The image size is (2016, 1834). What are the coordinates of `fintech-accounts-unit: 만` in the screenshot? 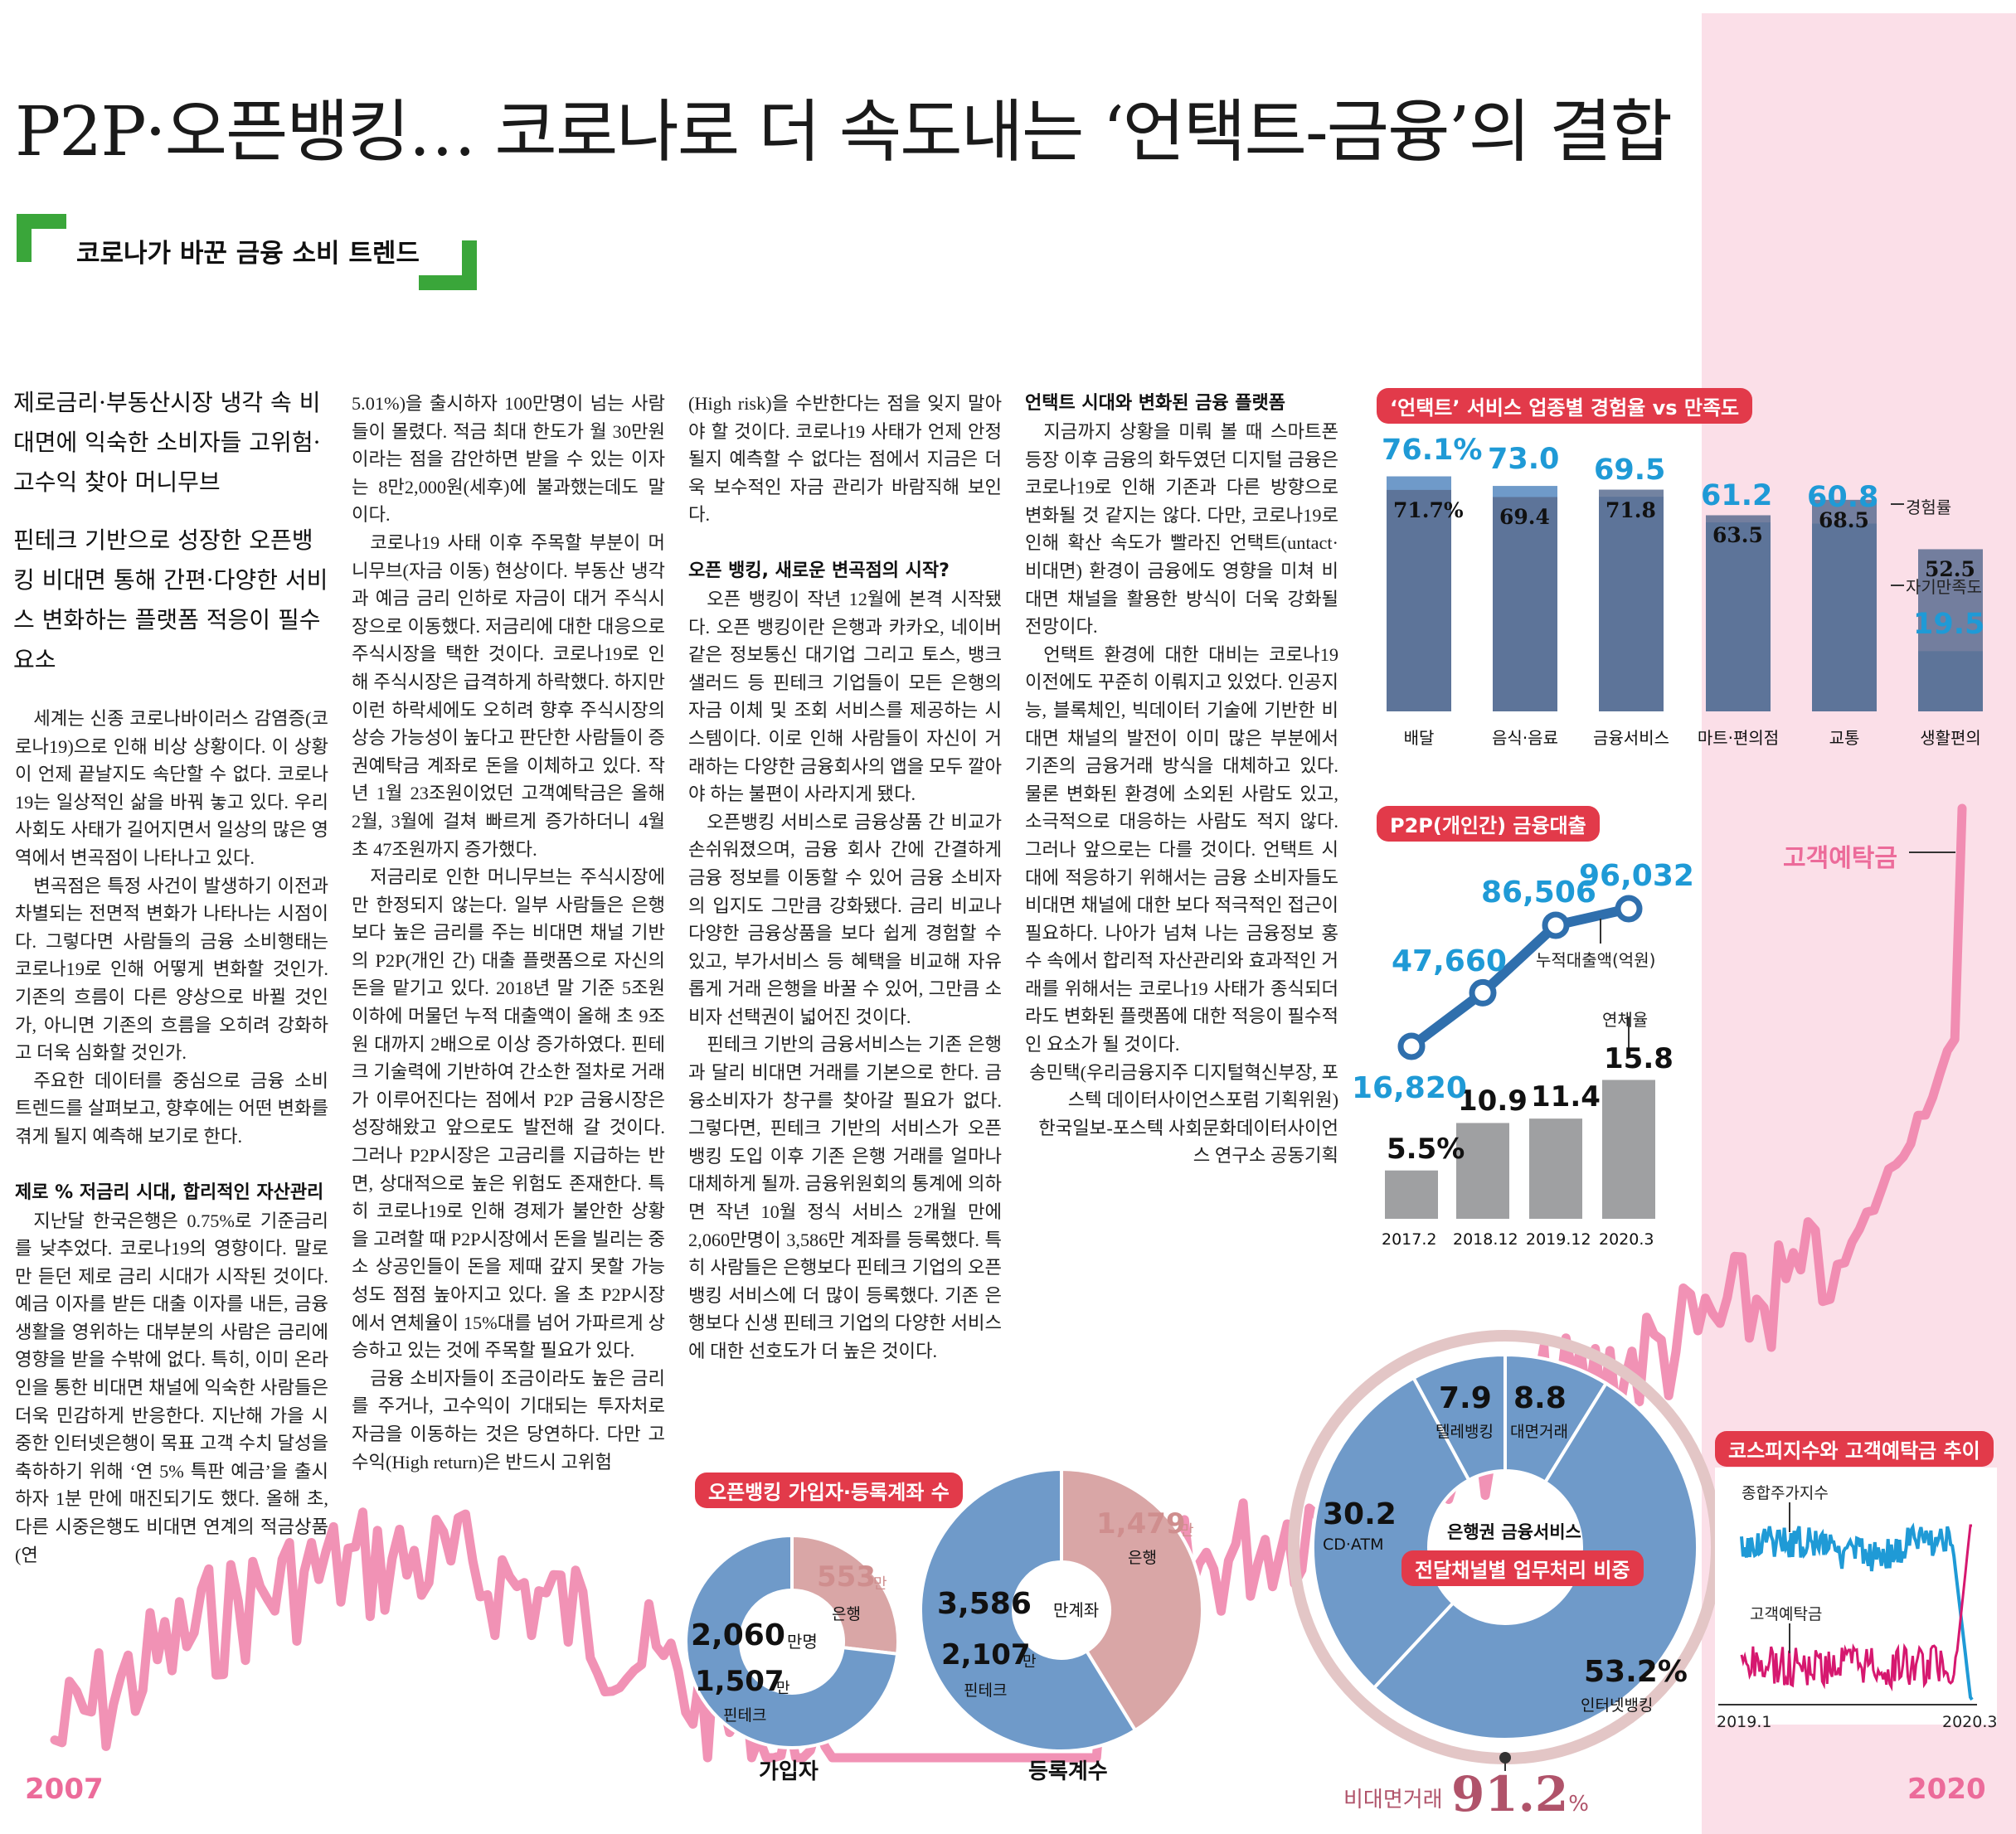 It's located at (1030, 1662).